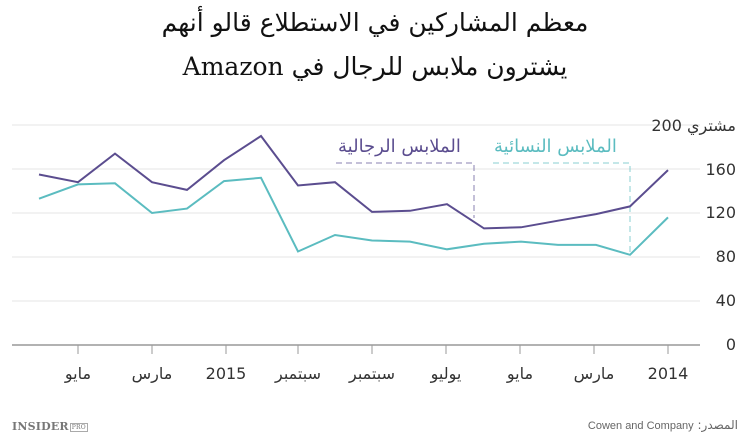 Image resolution: width=750 pixels, height=445 pixels. What do you see at coordinates (446, 373) in the screenshot?
I see `x-axis-label: يوليو` at bounding box center [446, 373].